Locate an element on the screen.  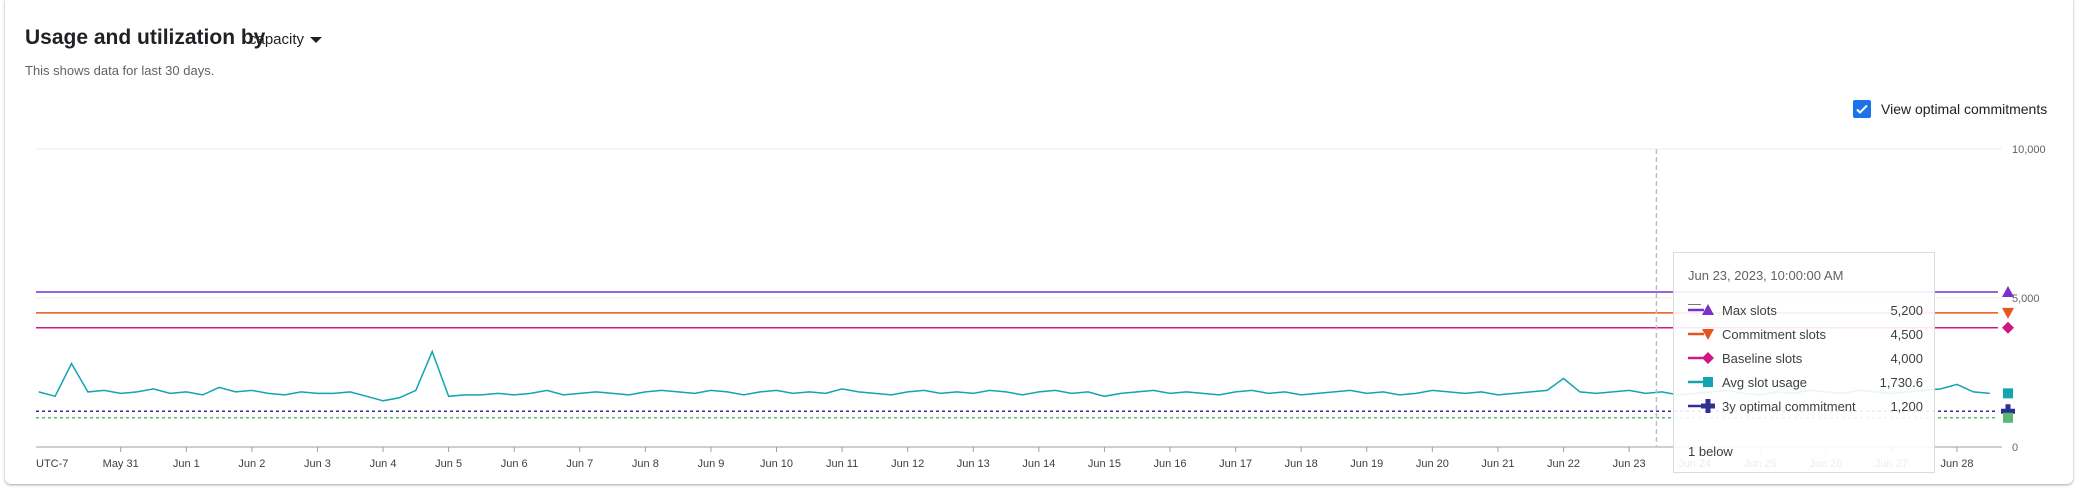
legend-square-icon is located at coordinates (1700, 382).